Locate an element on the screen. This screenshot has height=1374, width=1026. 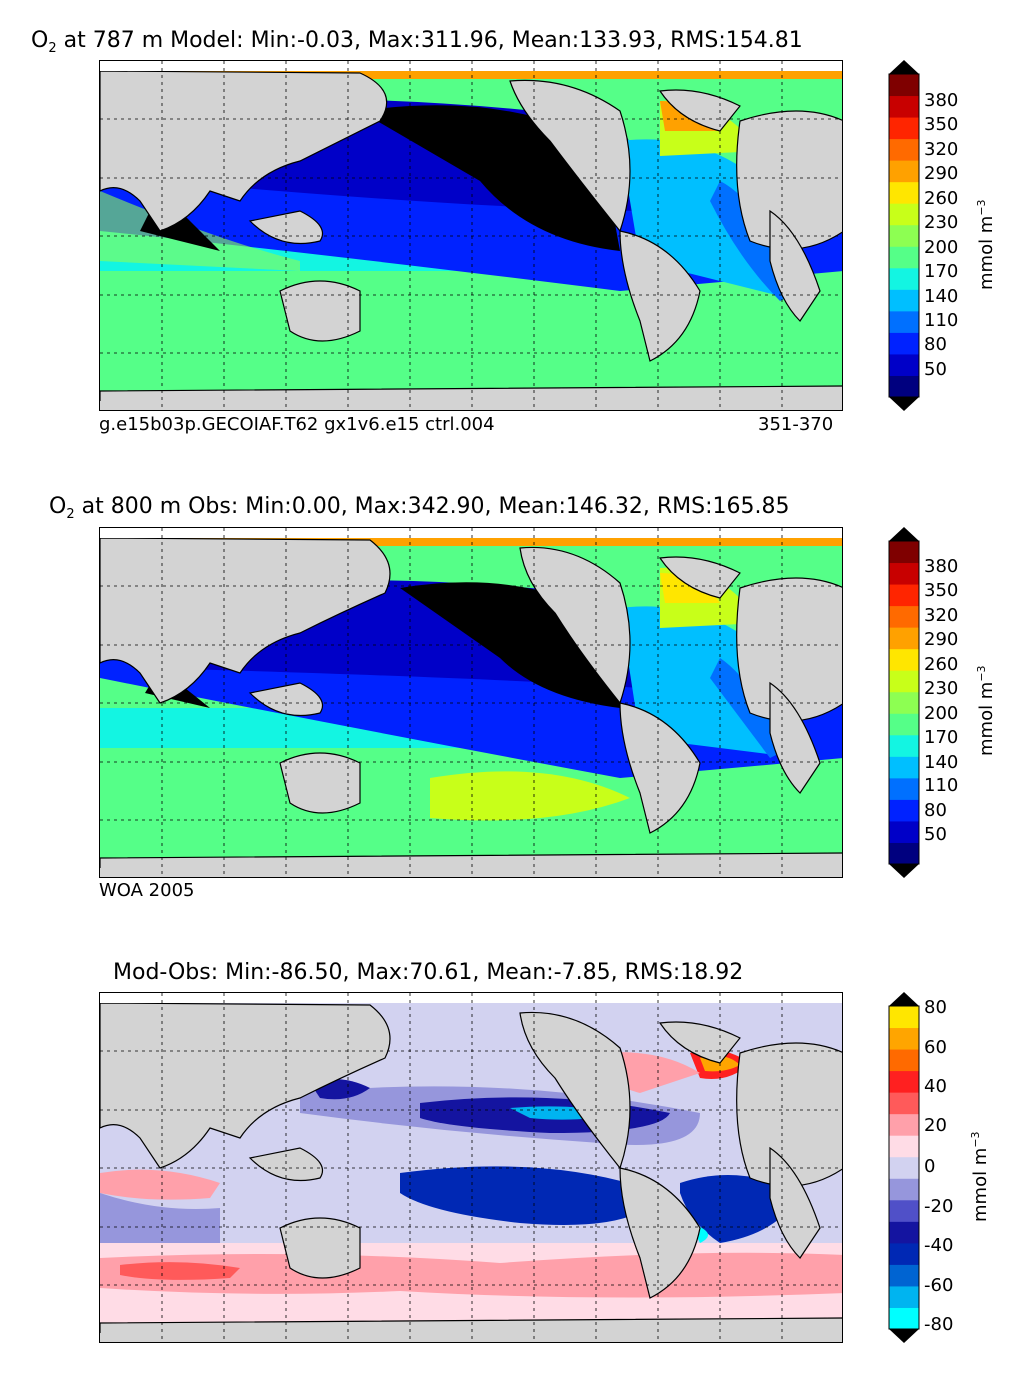
panel2-tick: 380 is located at coordinates (941, 566).